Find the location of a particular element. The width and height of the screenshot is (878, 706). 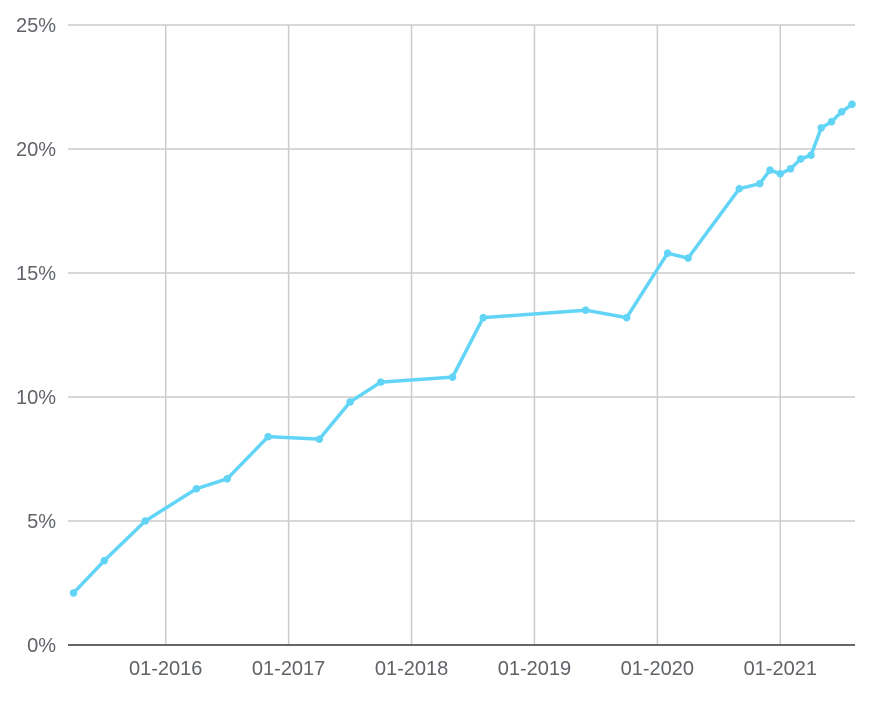

x-tick-label: 01-2016 is located at coordinates (165, 669).